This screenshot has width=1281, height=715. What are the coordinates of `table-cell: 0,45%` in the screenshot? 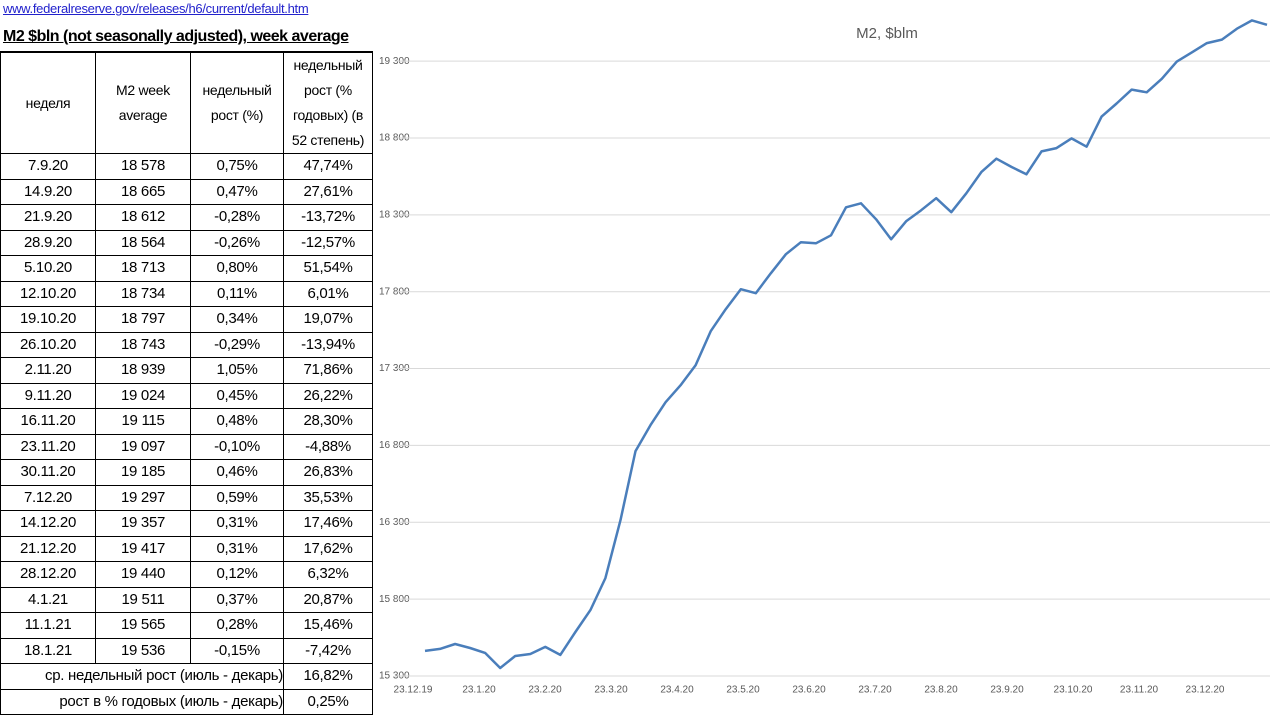 It's located at (237, 395).